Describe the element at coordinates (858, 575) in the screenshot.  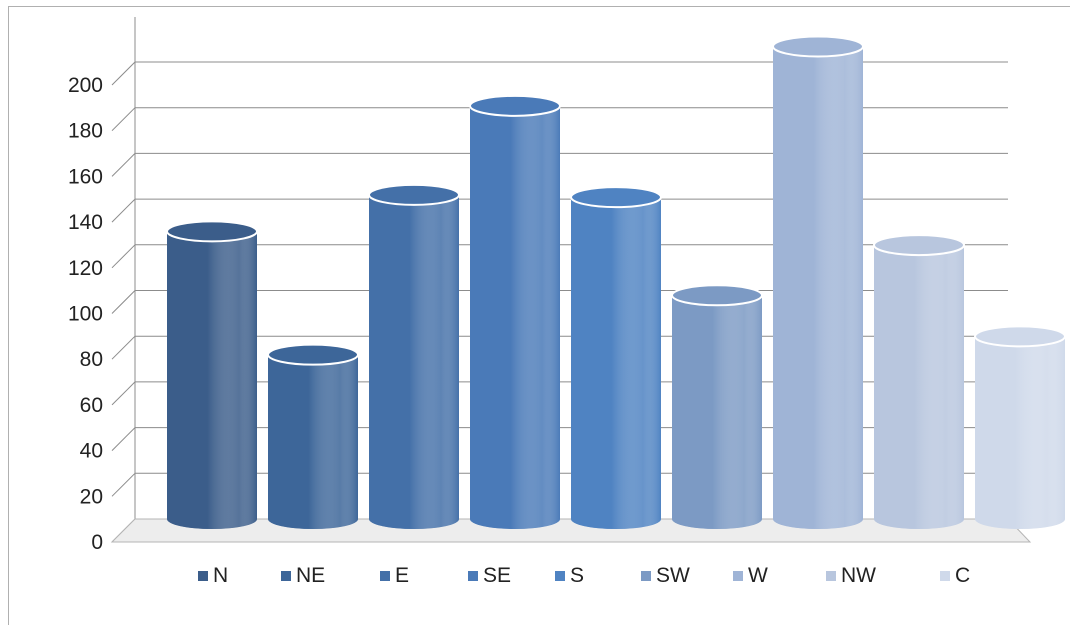
I see `legend-label: NW` at that location.